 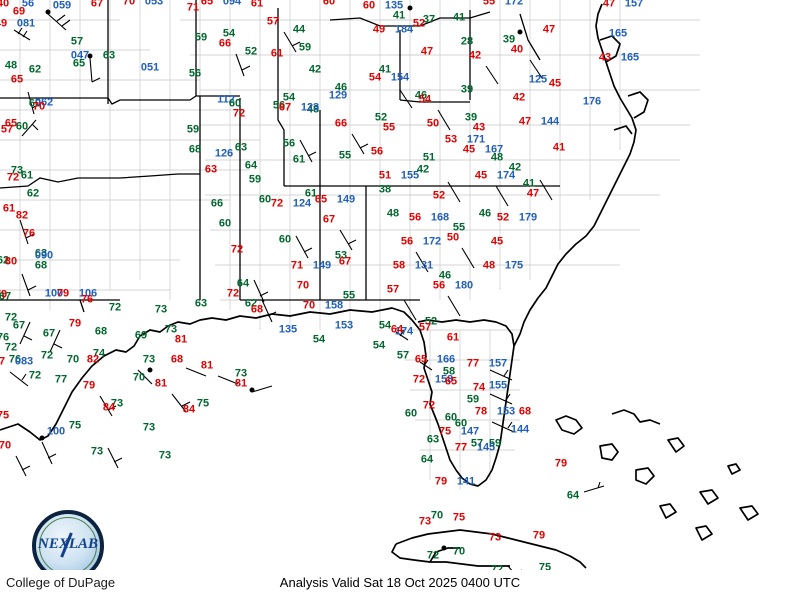 What do you see at coordinates (61, 582) in the screenshot?
I see `provider-label: College of DuPage` at bounding box center [61, 582].